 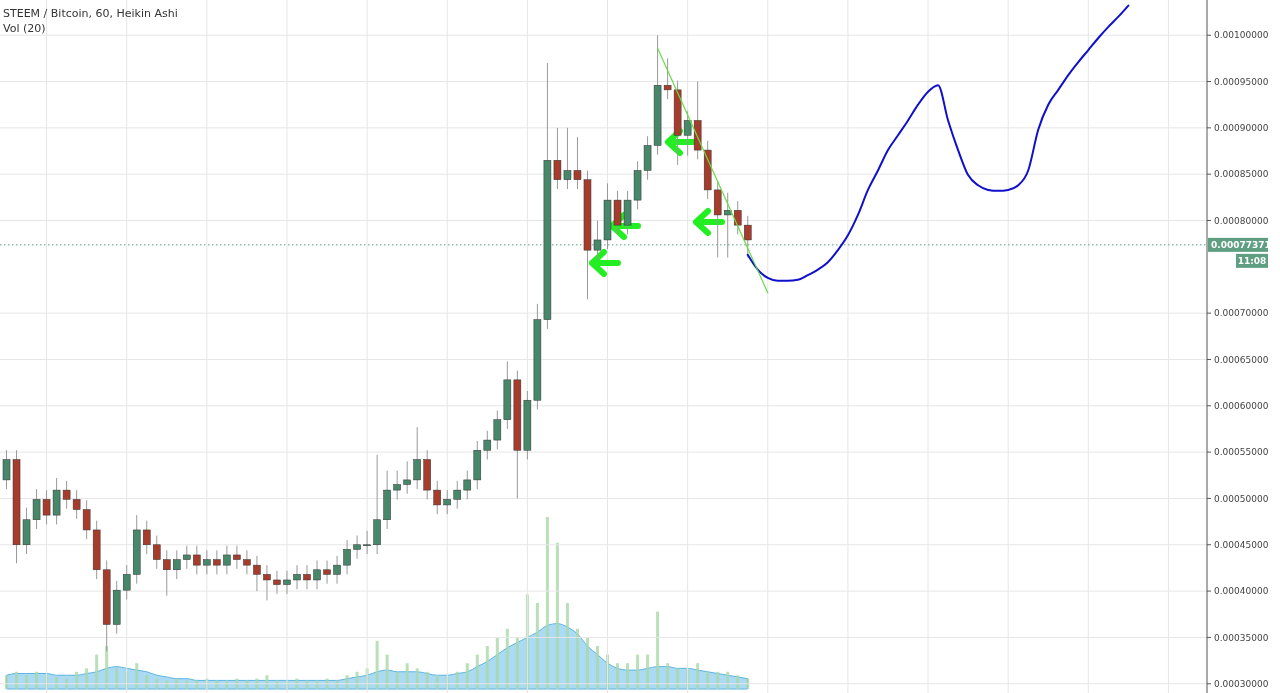 I want to click on y-tick-label: 0.00065000, so click(x=1241, y=359).